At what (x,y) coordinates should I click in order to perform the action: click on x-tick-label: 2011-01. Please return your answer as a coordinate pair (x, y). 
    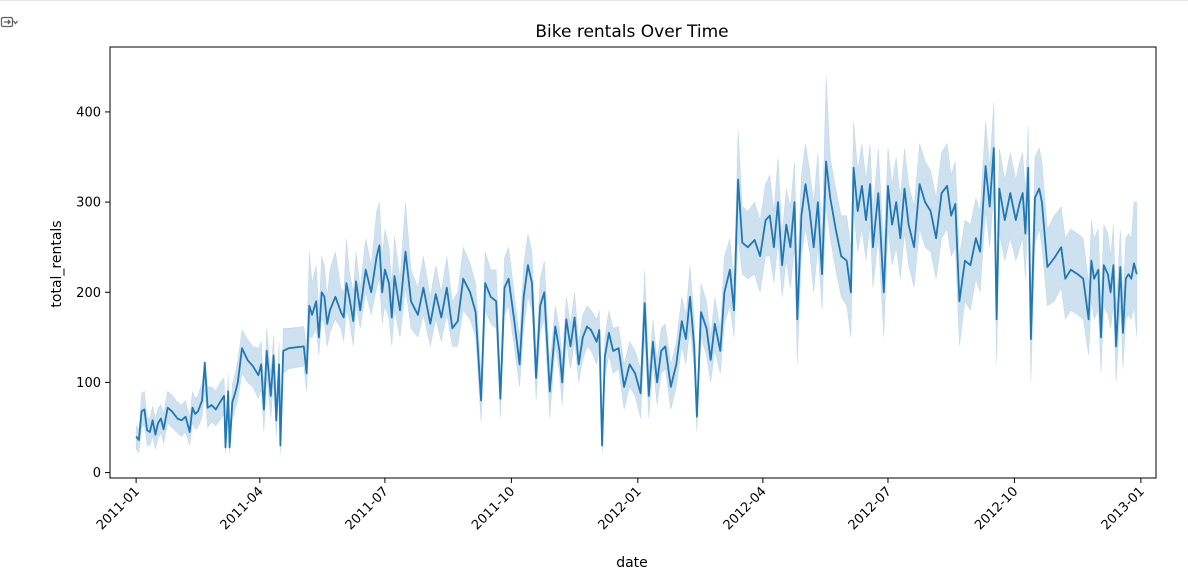
    Looking at the image, I should click on (118, 508).